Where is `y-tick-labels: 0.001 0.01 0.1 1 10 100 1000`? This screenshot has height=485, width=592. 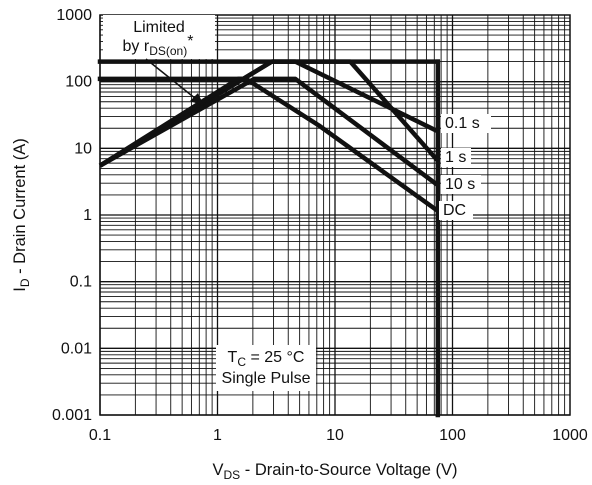 y-tick-labels: 0.001 0.01 0.1 1 10 100 1000 is located at coordinates (72, 215).